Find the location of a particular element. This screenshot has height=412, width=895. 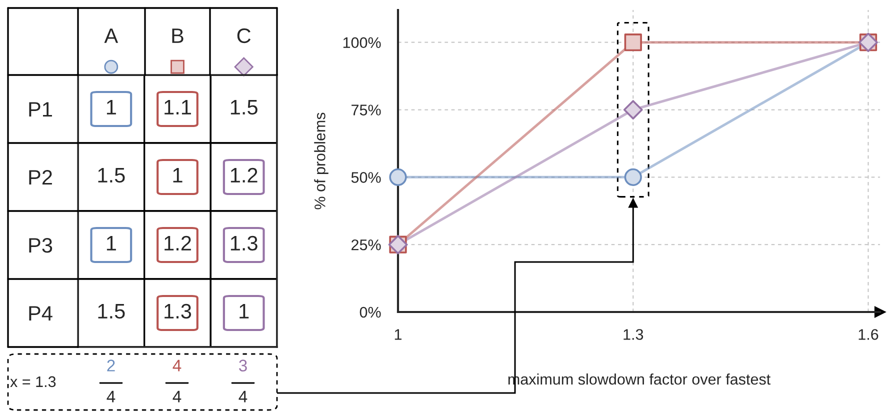

y-tick-label: 0% is located at coordinates (370, 312).